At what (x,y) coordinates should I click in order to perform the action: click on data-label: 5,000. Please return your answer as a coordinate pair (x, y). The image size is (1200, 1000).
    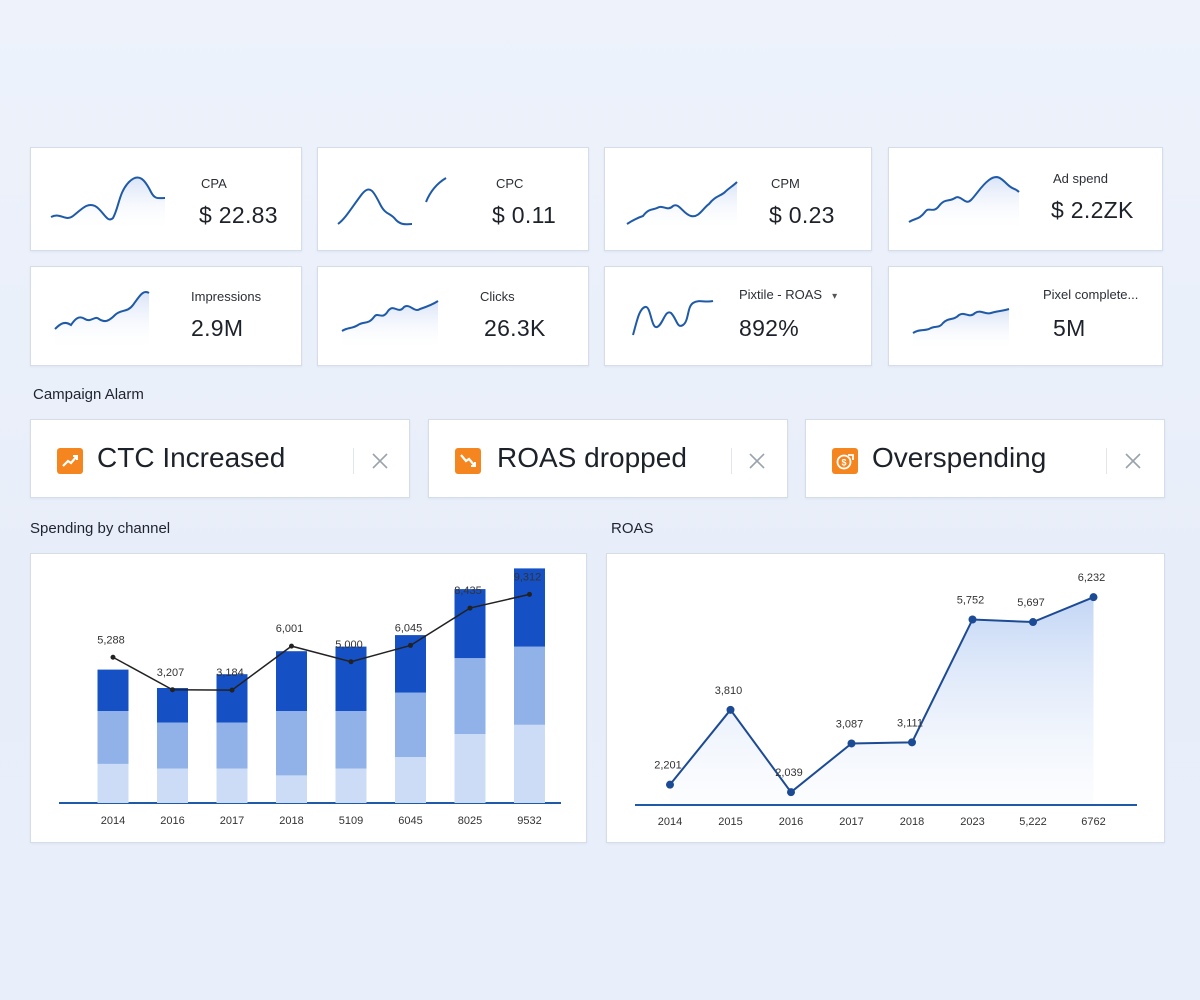
    Looking at the image, I should click on (349, 645).